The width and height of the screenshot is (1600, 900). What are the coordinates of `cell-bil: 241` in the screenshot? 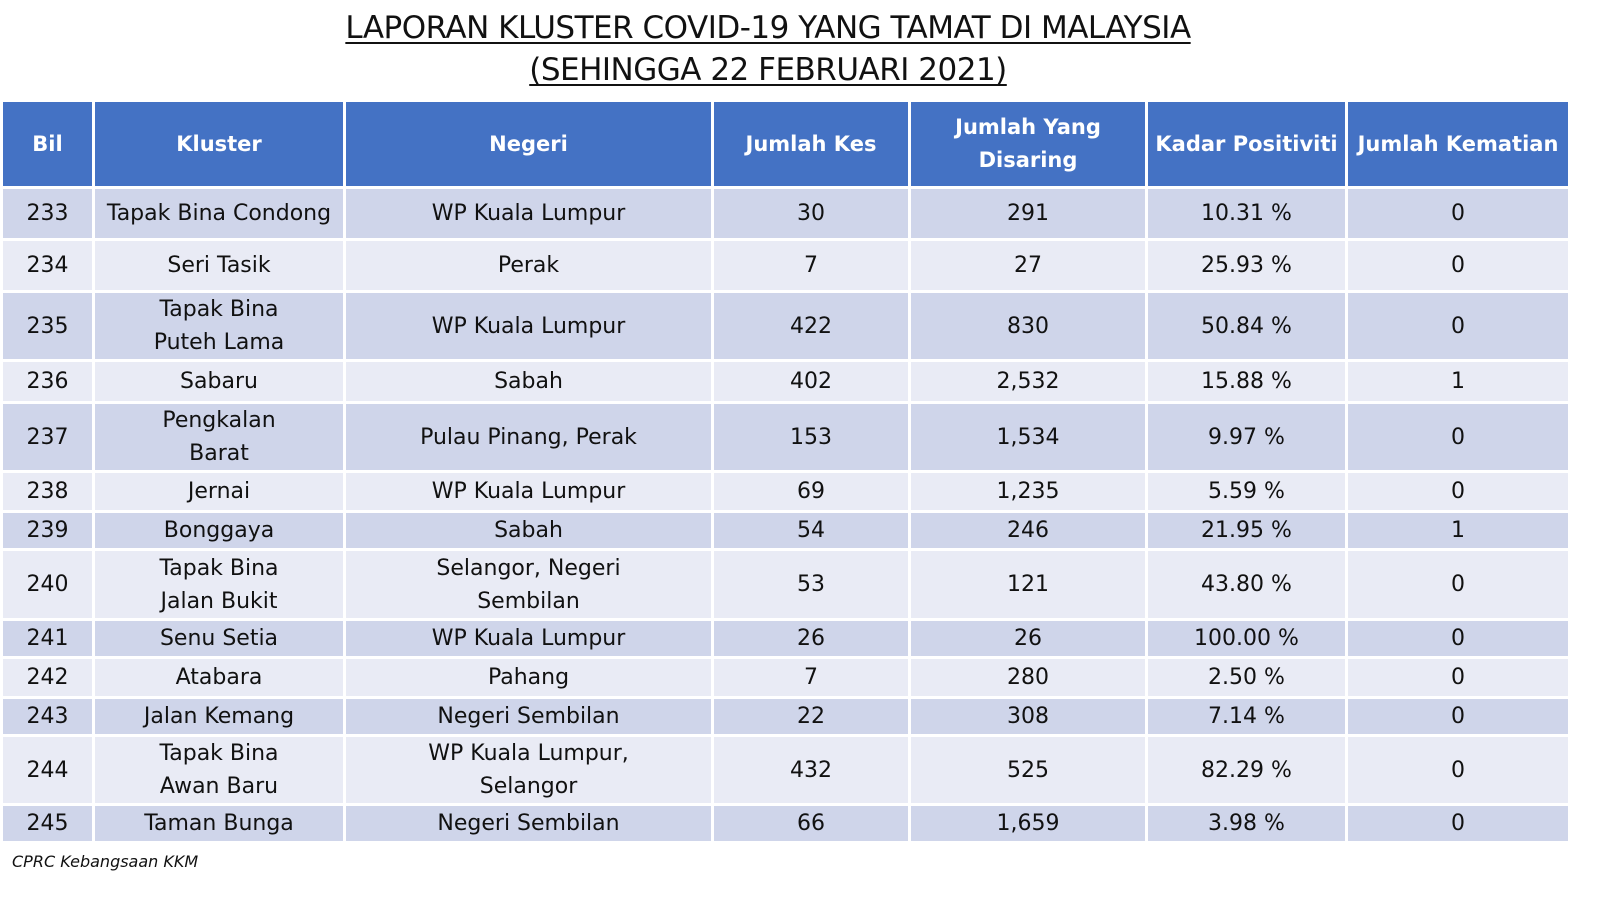 It's located at (47, 638).